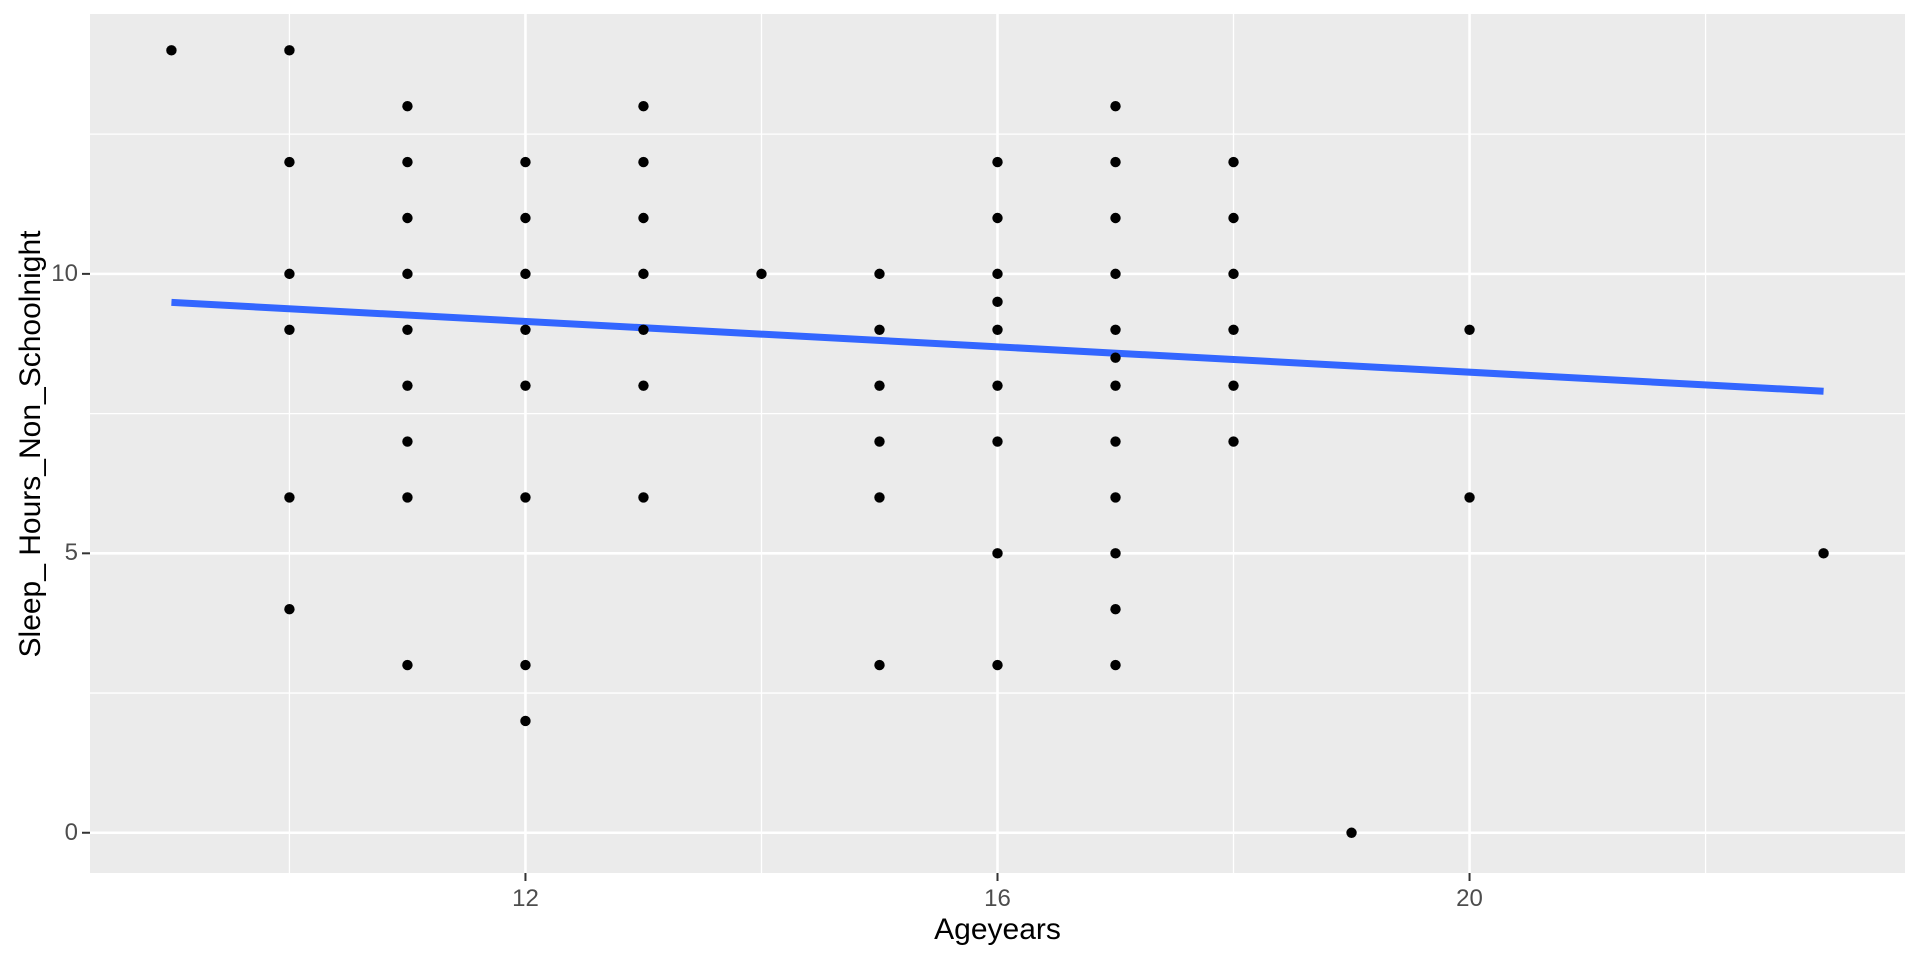  Describe the element at coordinates (997, 346) in the screenshot. I see `trend-line` at that location.